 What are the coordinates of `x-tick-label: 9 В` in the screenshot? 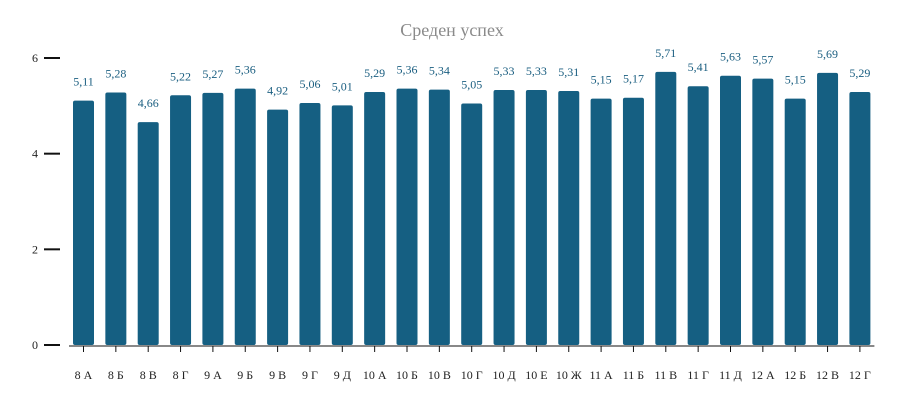 It's located at (277, 375).